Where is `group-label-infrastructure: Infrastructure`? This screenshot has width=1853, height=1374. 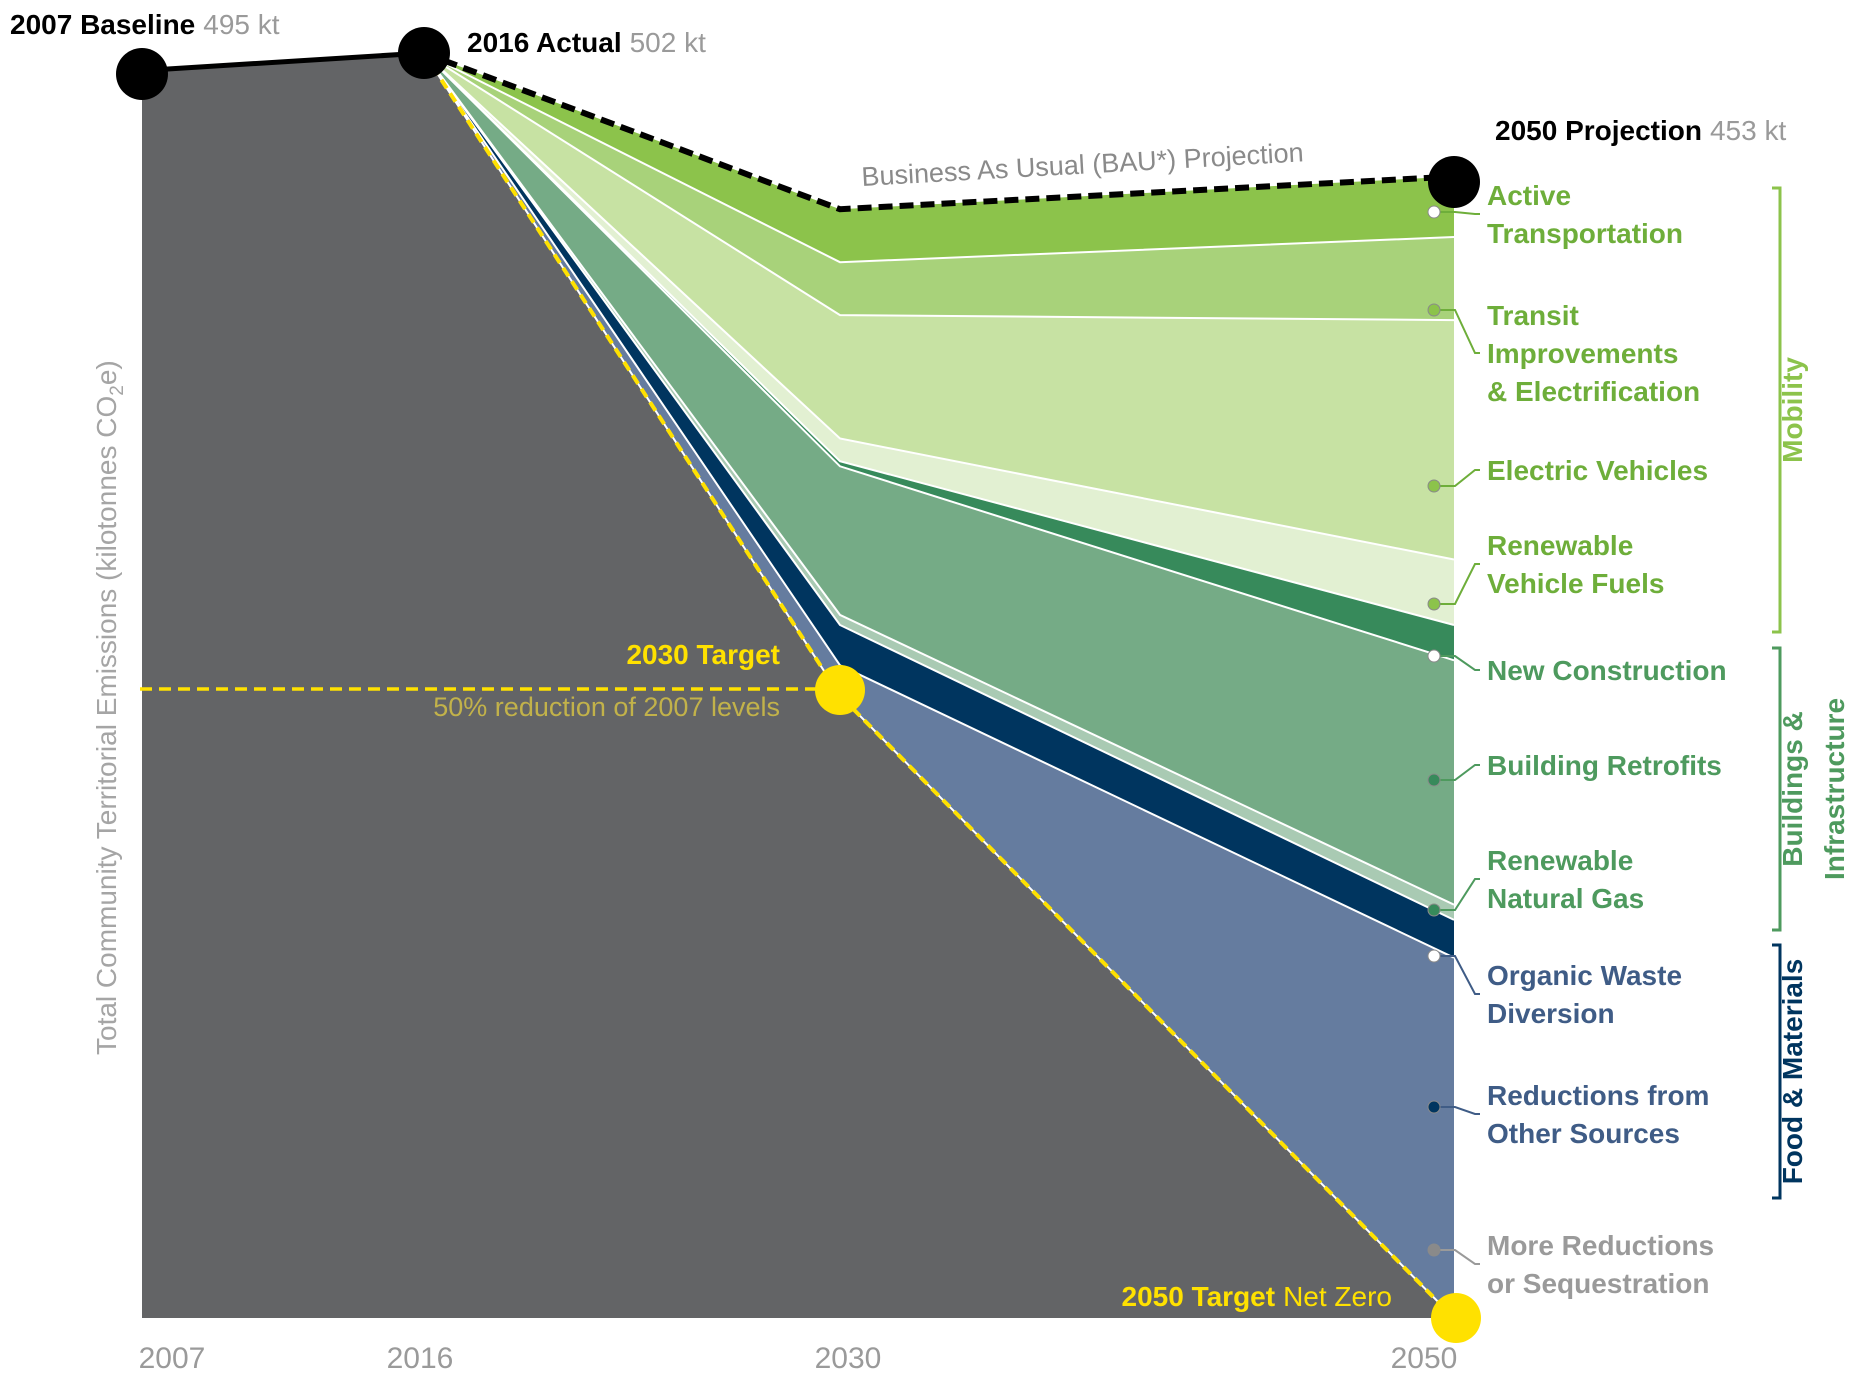 group-label-infrastructure: Infrastructure is located at coordinates (1834, 789).